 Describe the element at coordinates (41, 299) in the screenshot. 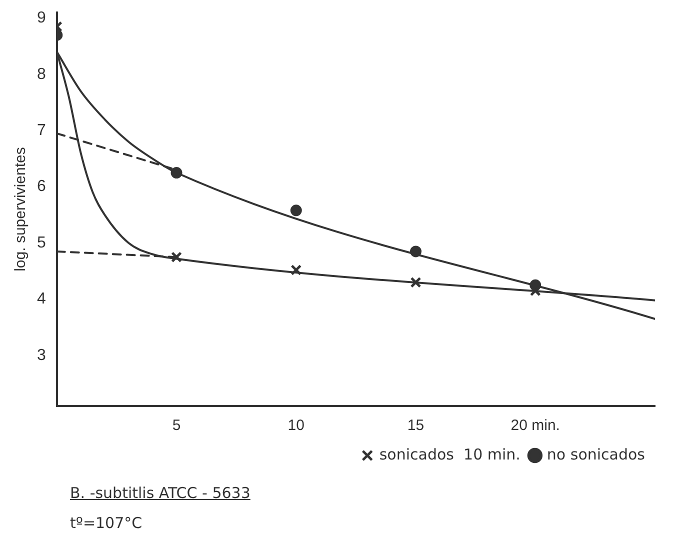

I see `y-tick-label: 4` at that location.